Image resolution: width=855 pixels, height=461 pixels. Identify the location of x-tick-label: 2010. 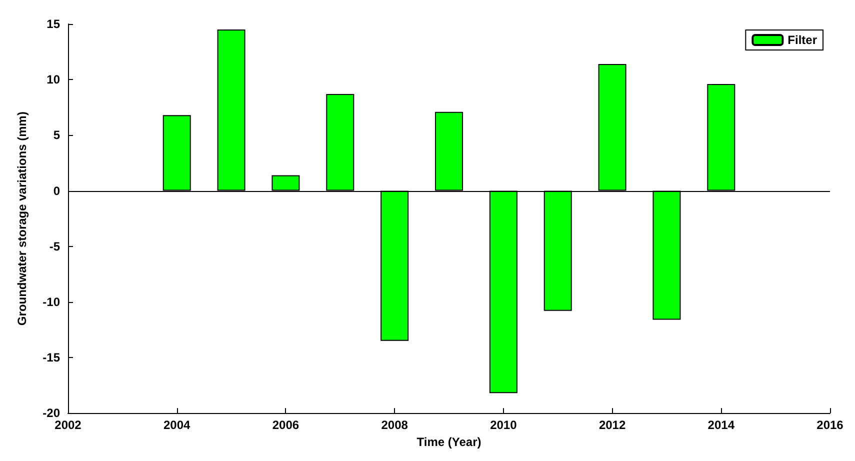
(504, 425).